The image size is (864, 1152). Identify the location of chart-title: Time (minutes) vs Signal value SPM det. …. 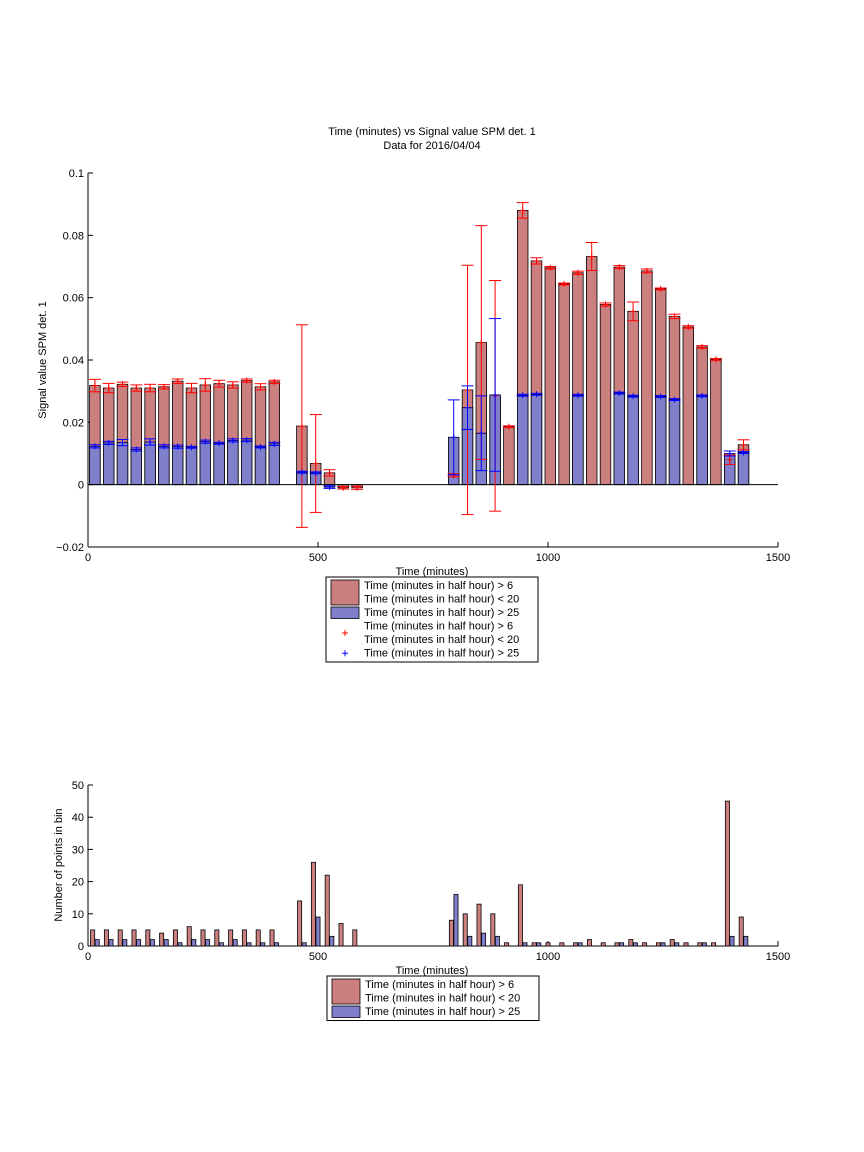
(431, 132).